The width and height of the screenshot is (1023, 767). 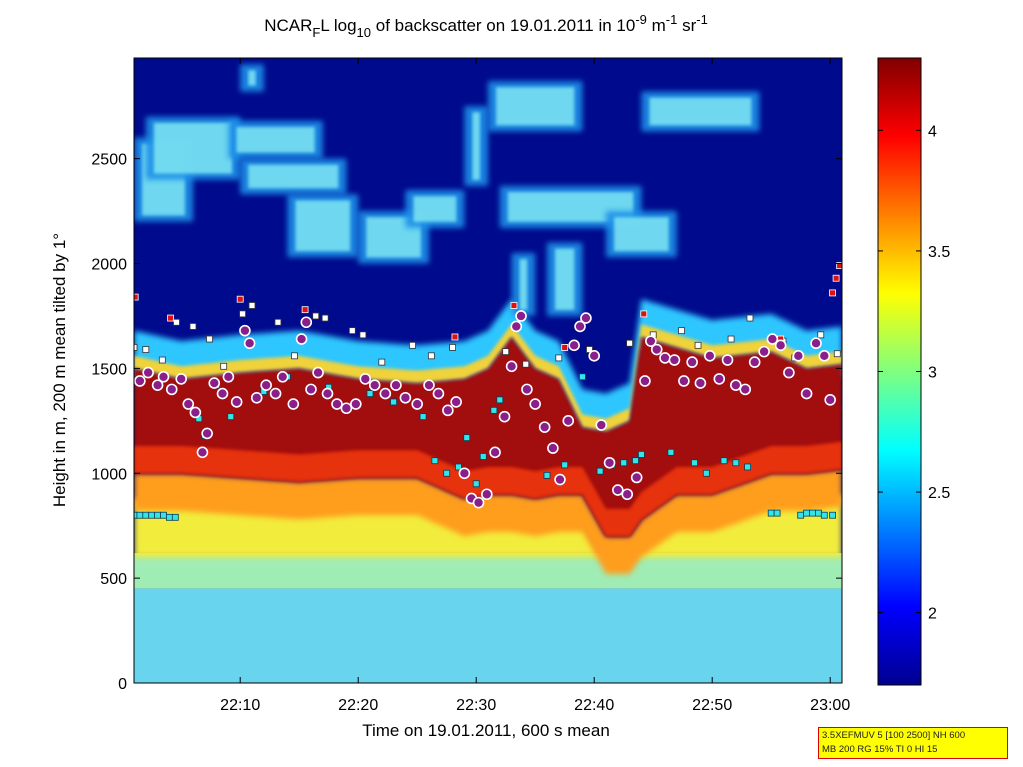 I want to click on x-tick-label: 22:10, so click(x=240, y=705).